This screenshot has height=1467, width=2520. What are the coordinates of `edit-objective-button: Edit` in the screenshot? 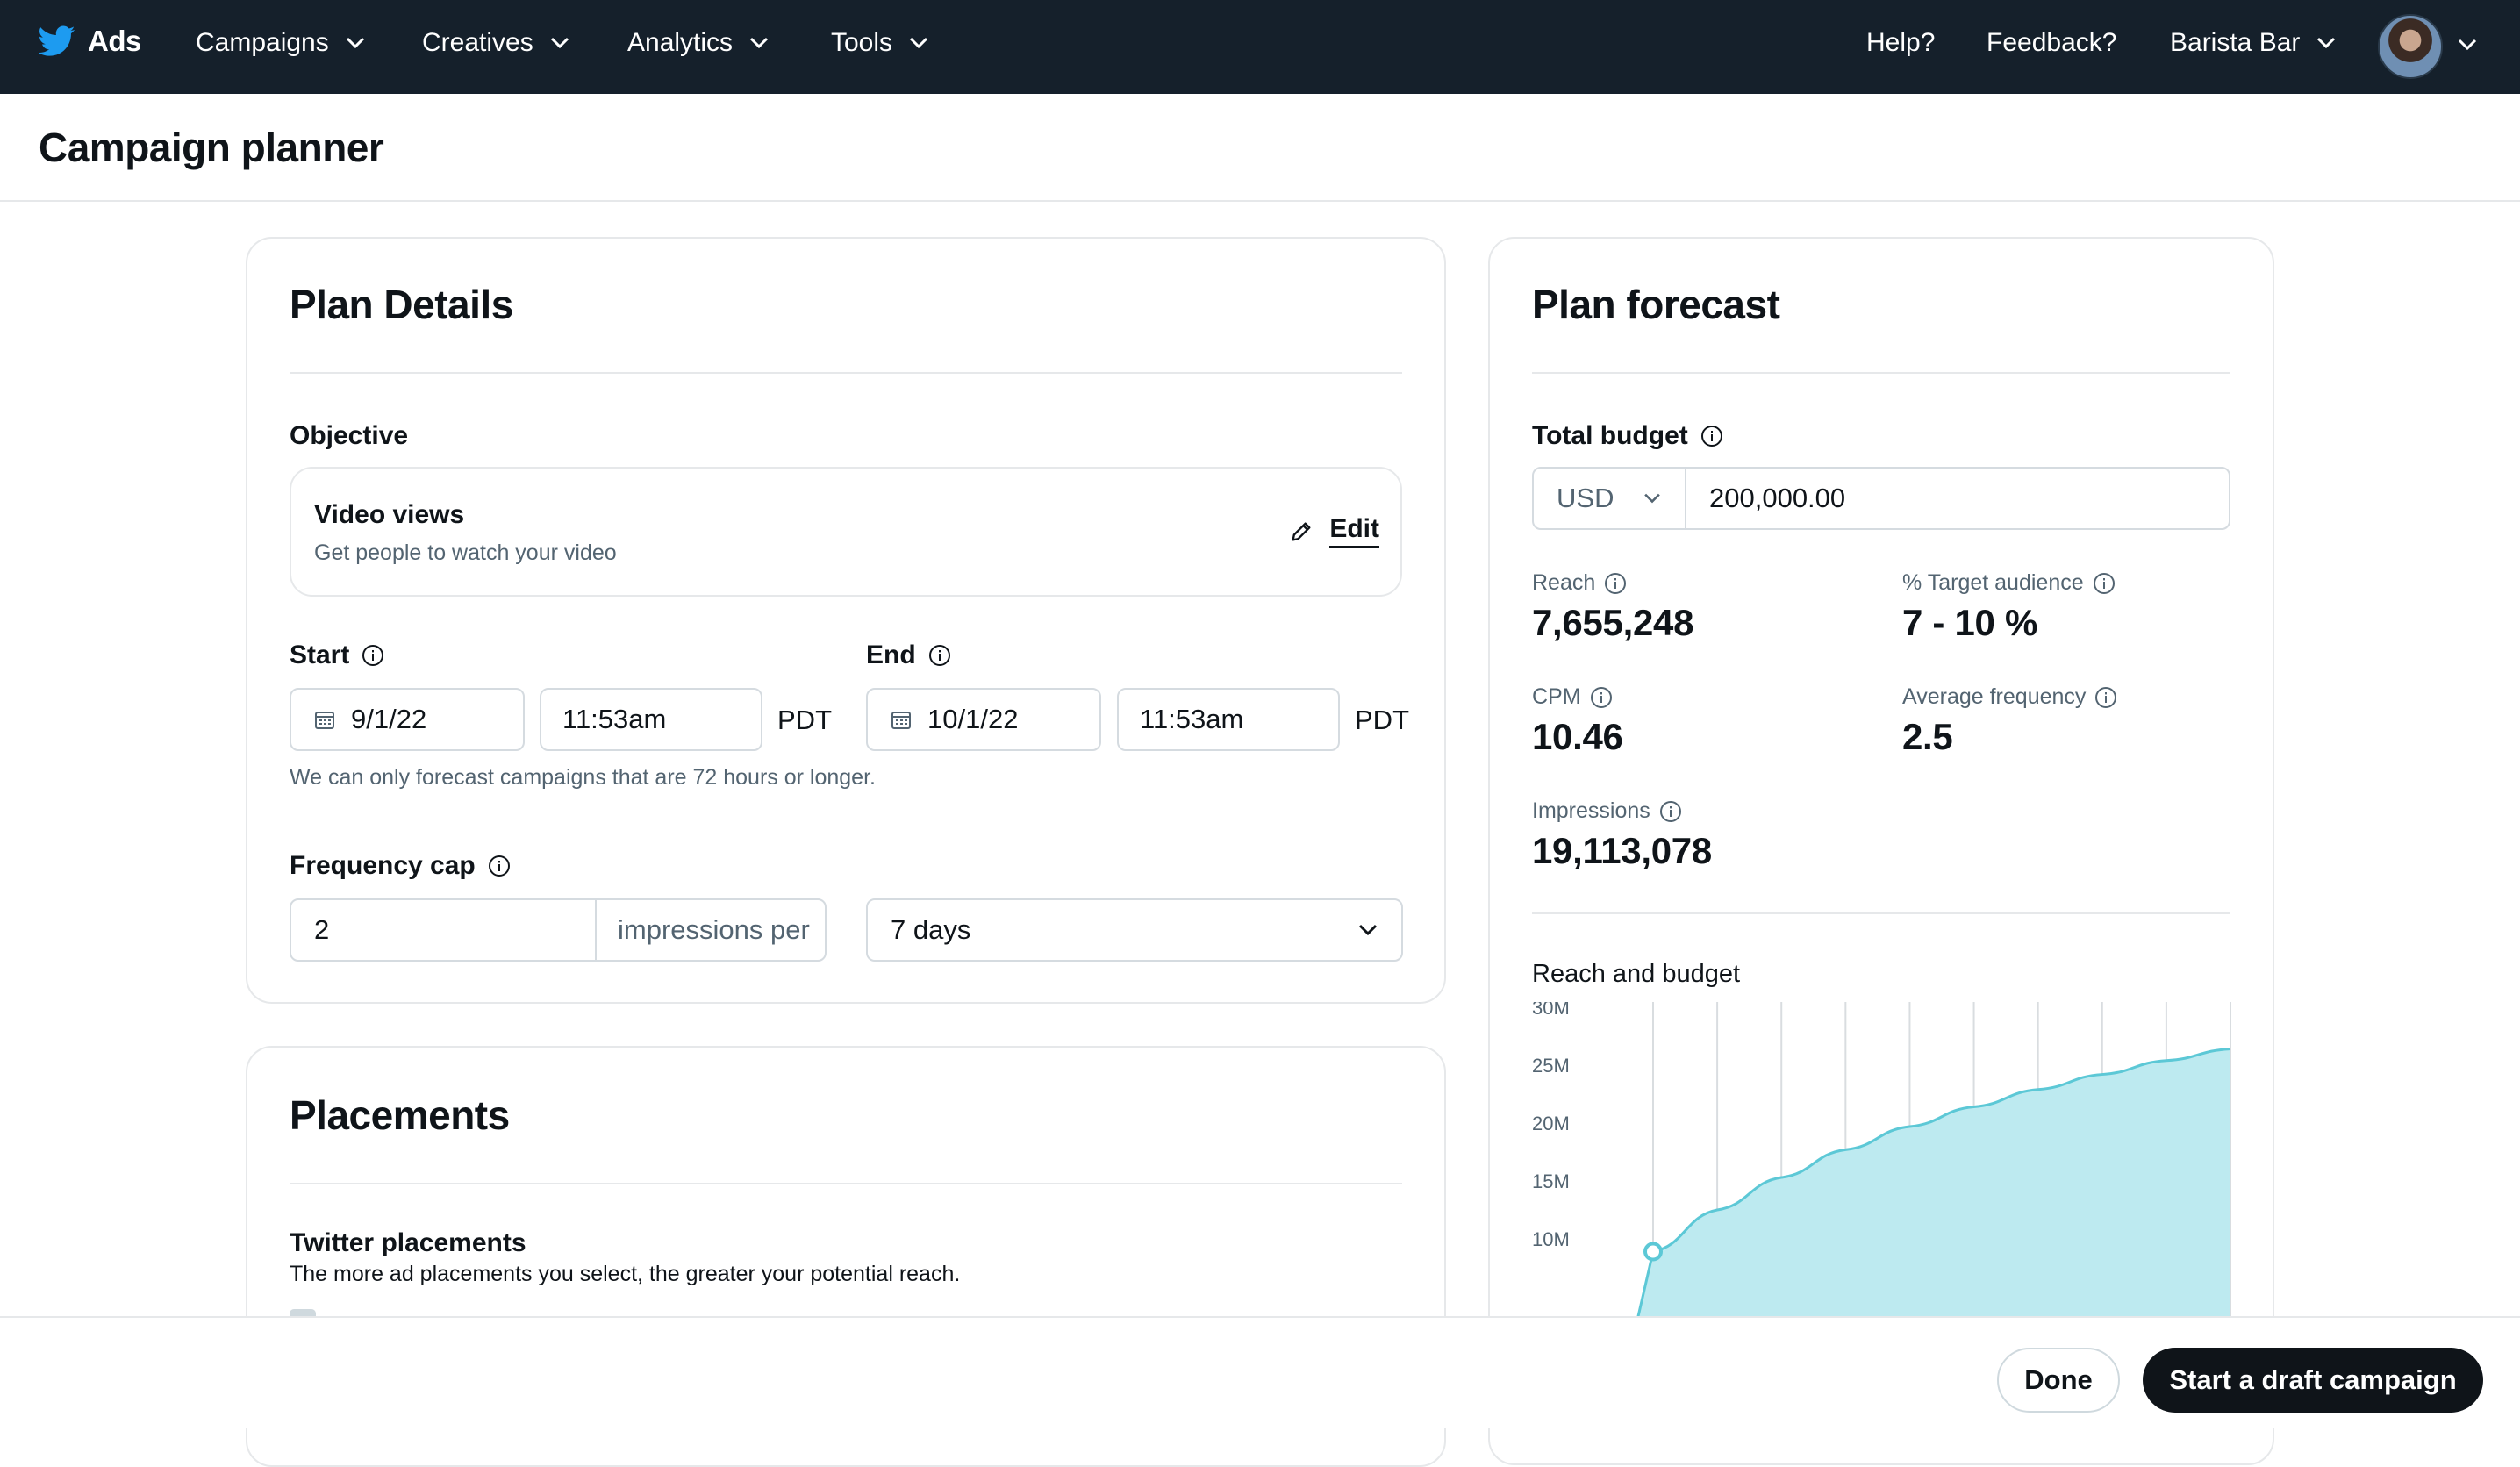 It's located at (1334, 531).